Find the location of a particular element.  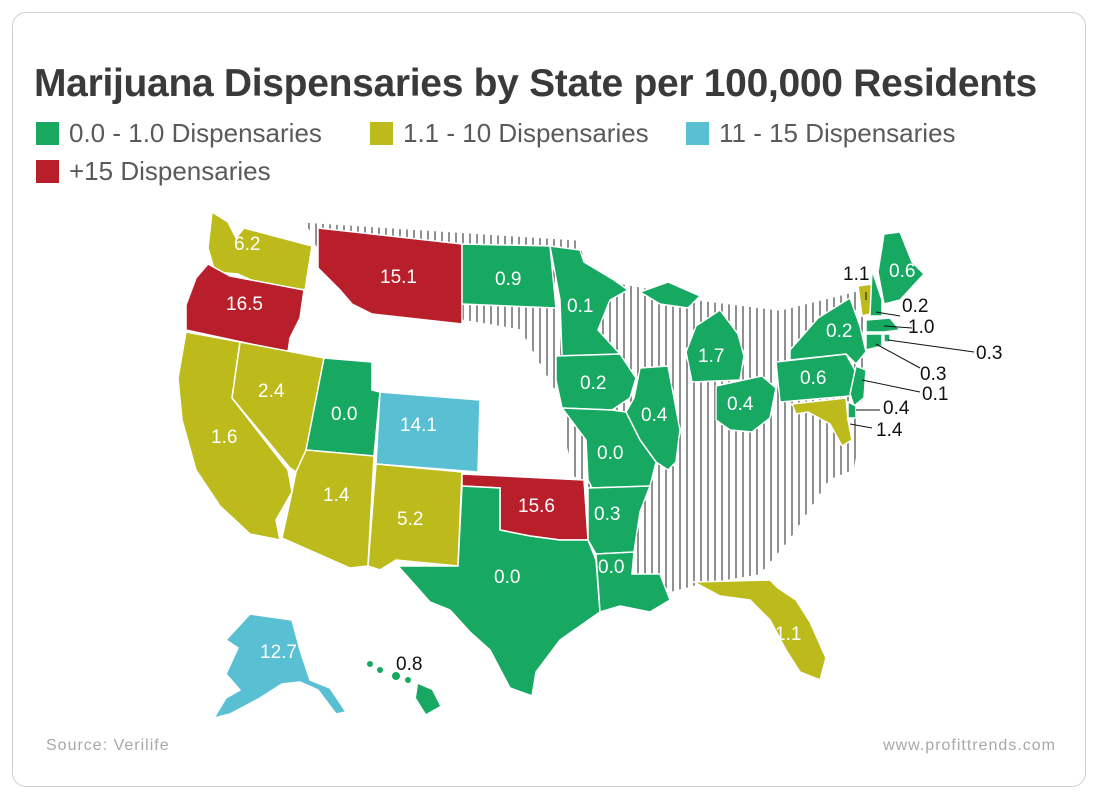

legend-item-very-high: +15 Dispensaries is located at coordinates (153, 171).